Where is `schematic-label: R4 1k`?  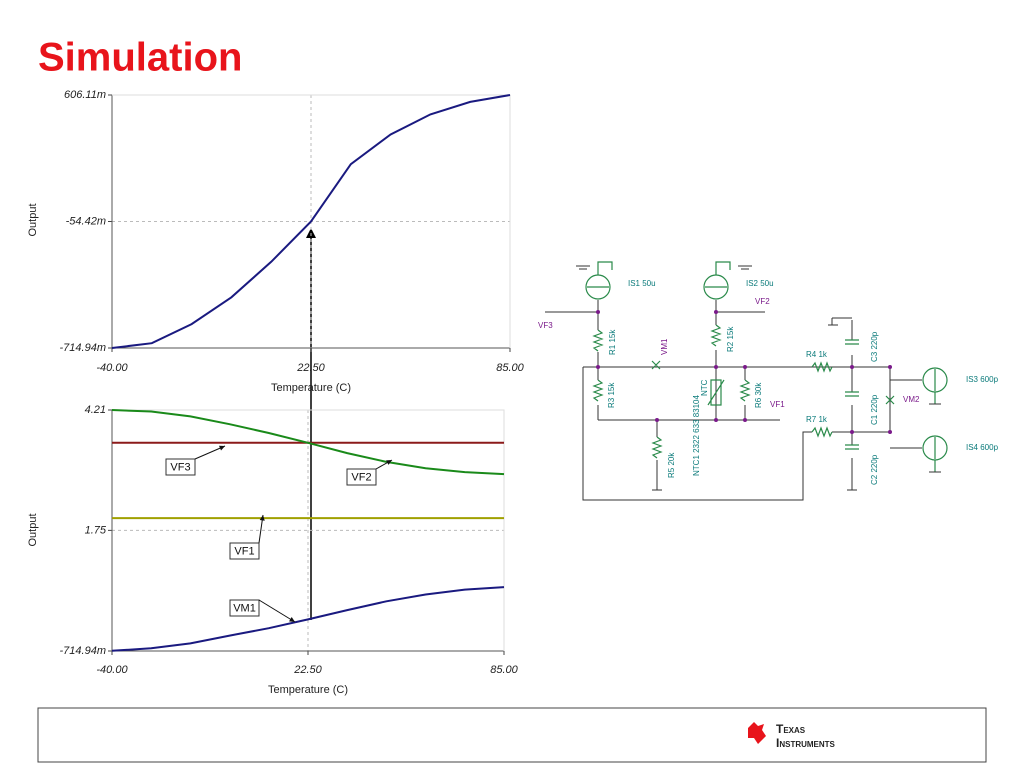
schematic-label: R4 1k is located at coordinates (817, 354).